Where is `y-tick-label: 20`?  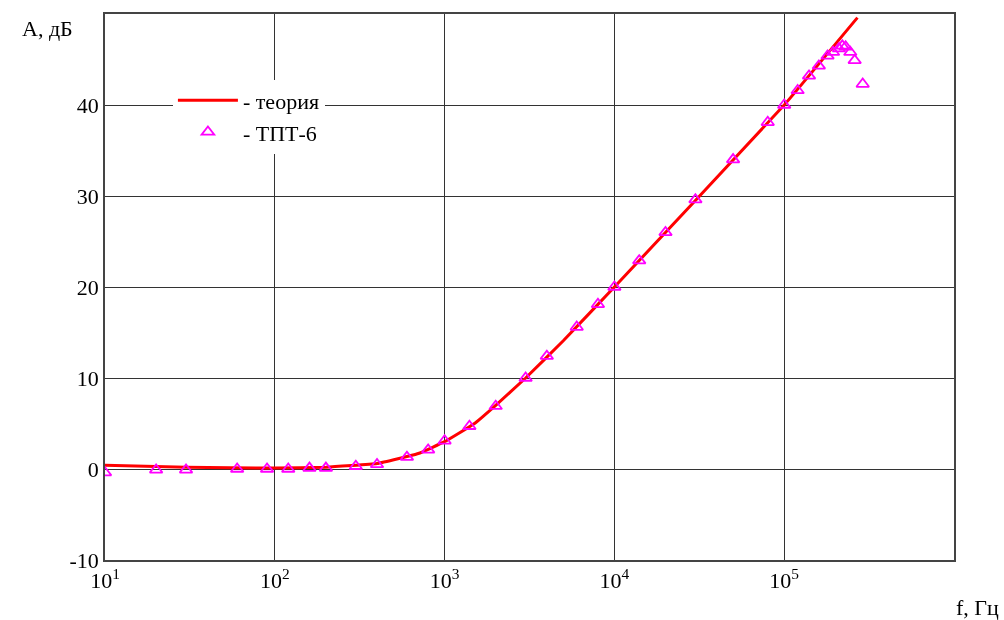
y-tick-label: 20 is located at coordinates (87, 287).